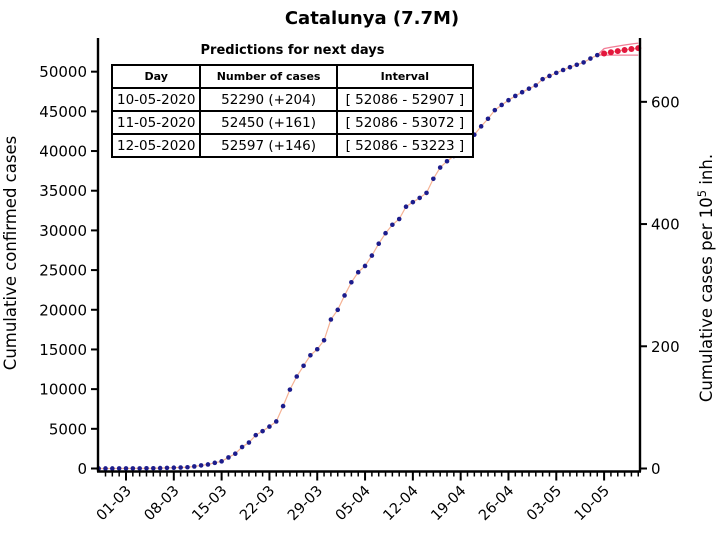  I want to click on x-axis-tick-label: 29-03, so click(305, 503).